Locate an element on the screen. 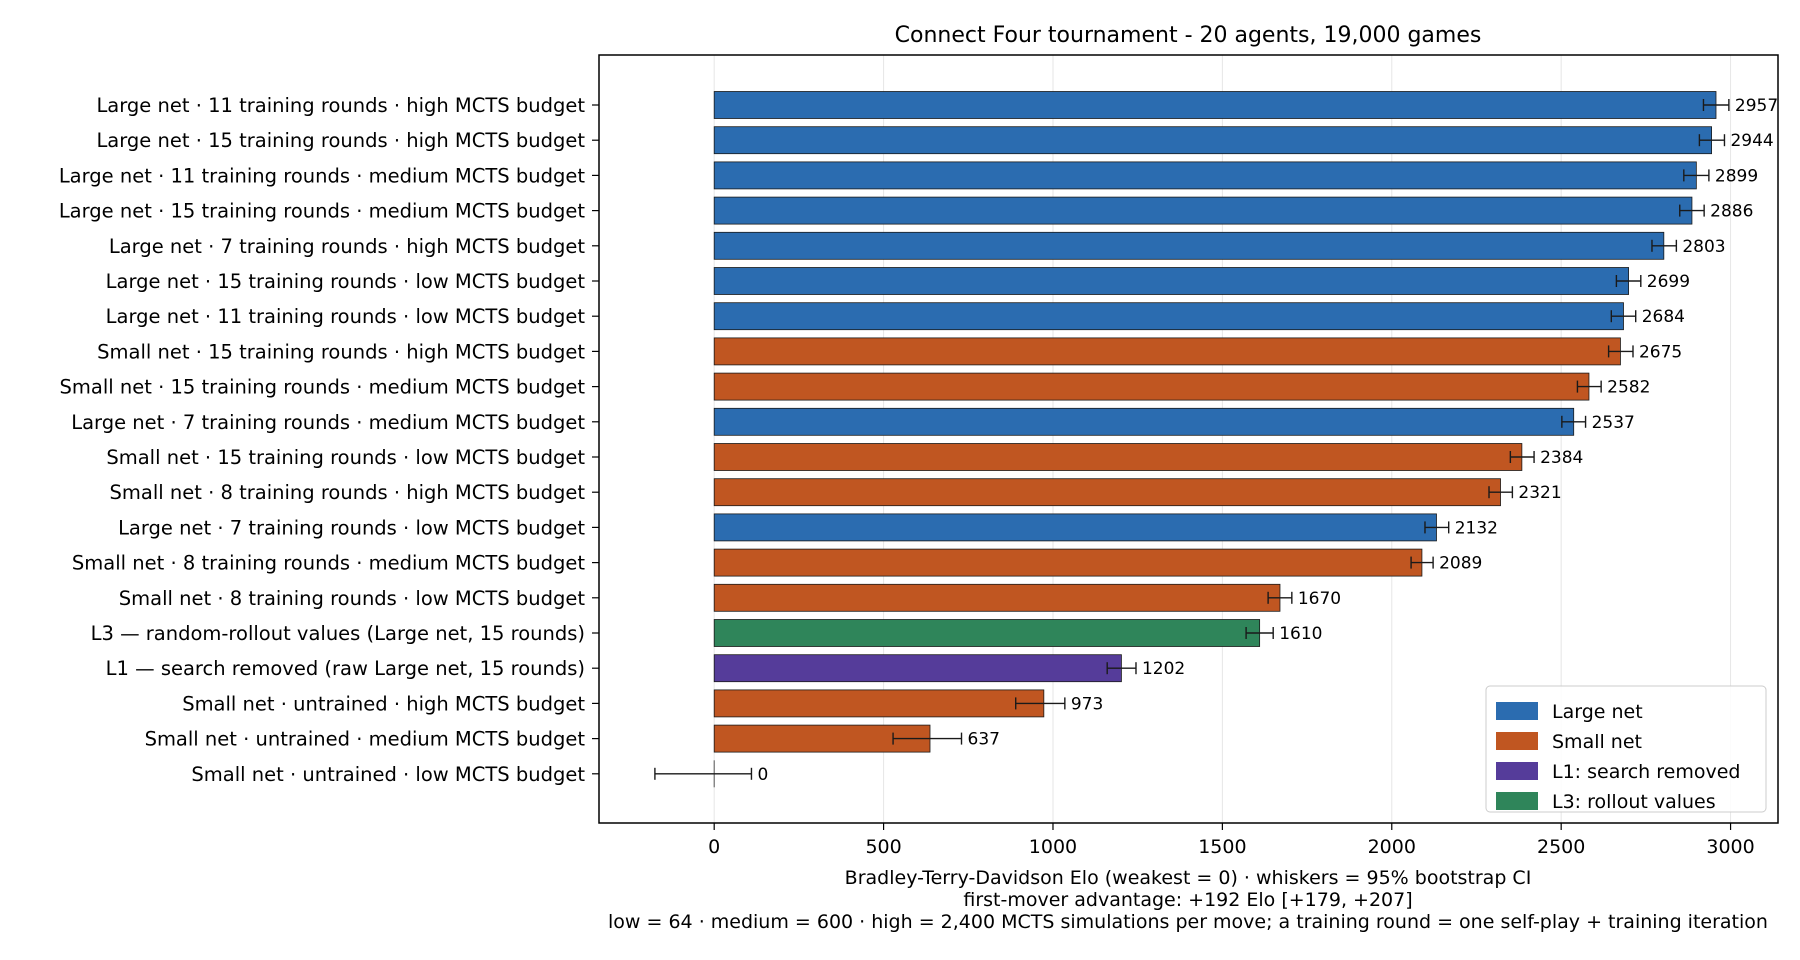 Image resolution: width=1800 pixels, height=960 pixels. legend-label: L3: rollout values is located at coordinates (1634, 802).